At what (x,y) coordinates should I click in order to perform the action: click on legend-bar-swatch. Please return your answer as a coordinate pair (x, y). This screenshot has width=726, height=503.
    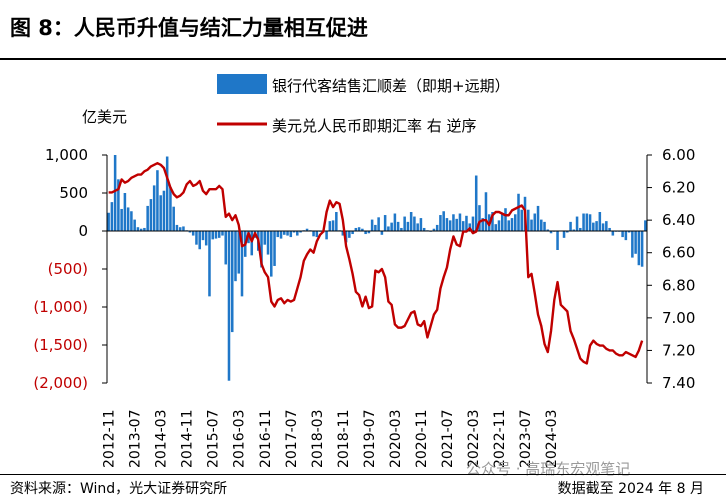
    Looking at the image, I should click on (242, 84).